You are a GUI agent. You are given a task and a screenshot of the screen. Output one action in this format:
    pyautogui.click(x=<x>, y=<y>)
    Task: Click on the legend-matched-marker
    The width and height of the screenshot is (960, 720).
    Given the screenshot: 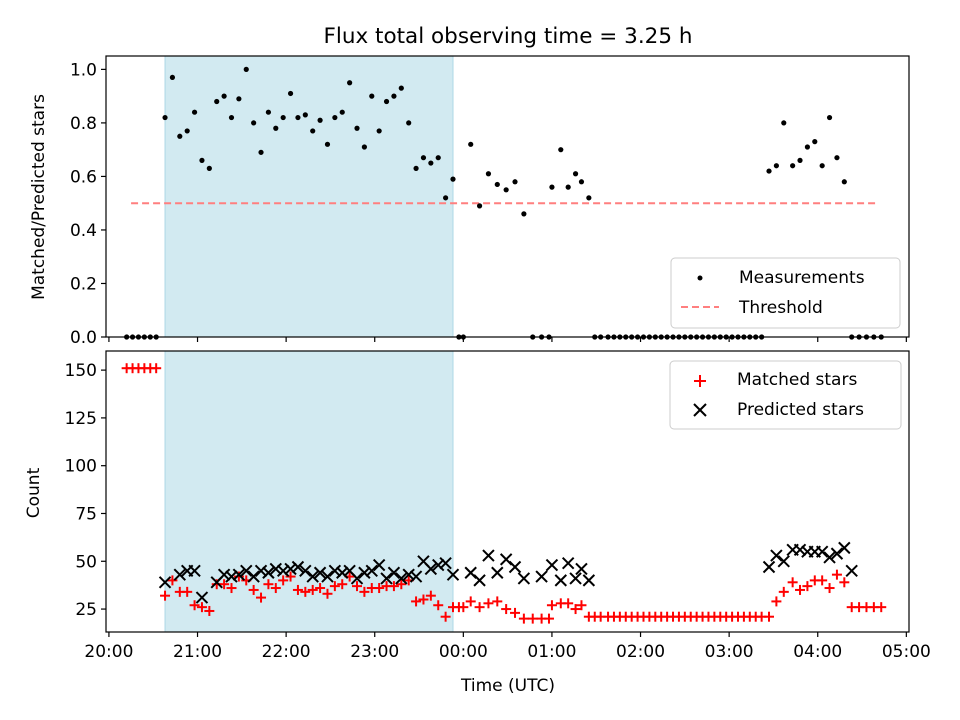 What is the action you would take?
    pyautogui.click(x=700, y=381)
    